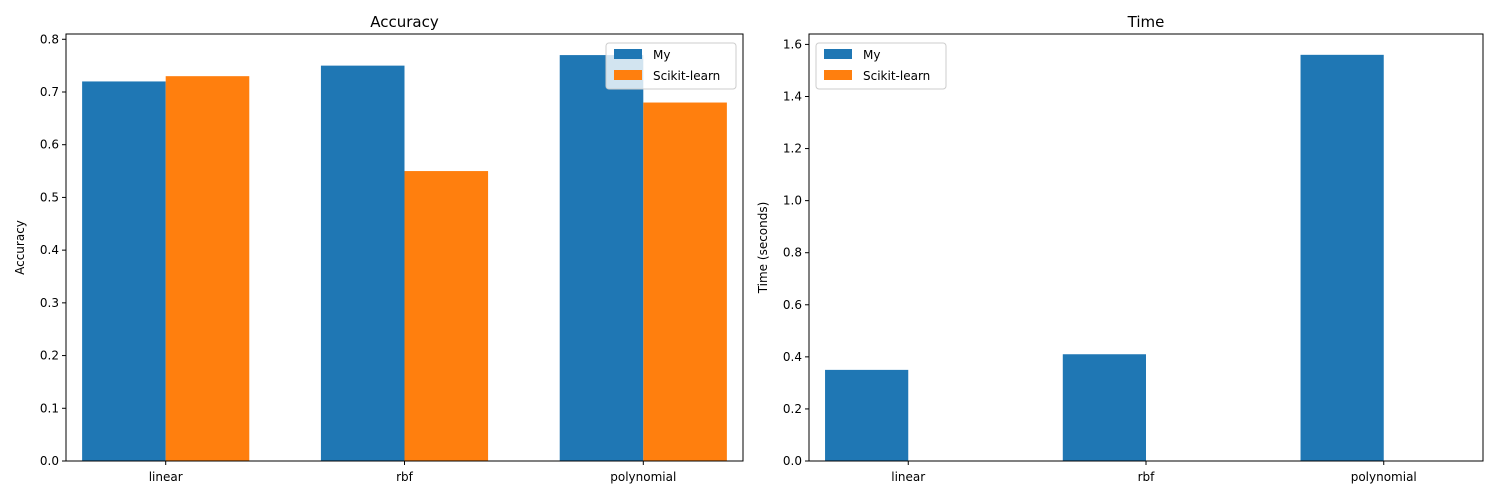  Describe the element at coordinates (792, 201) in the screenshot. I see `y-tick-label: 1.0` at that location.